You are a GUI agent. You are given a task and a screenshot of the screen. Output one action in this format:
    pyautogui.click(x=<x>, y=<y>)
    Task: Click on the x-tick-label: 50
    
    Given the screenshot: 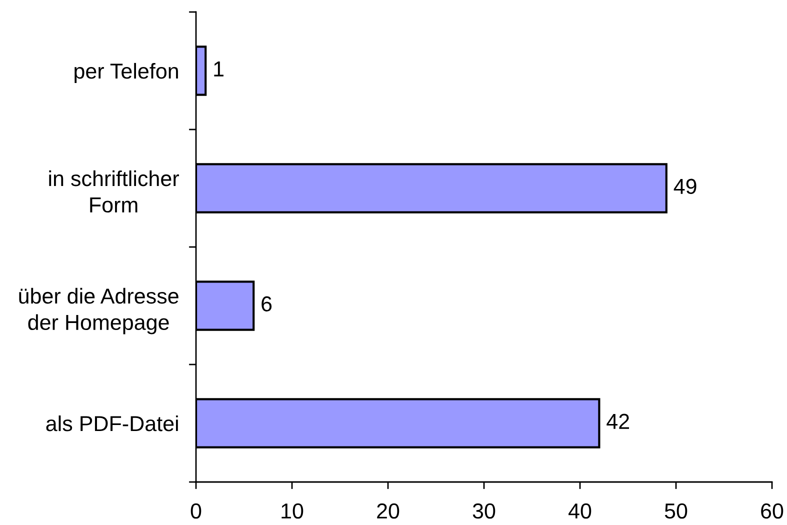 What is the action you would take?
    pyautogui.click(x=676, y=511)
    